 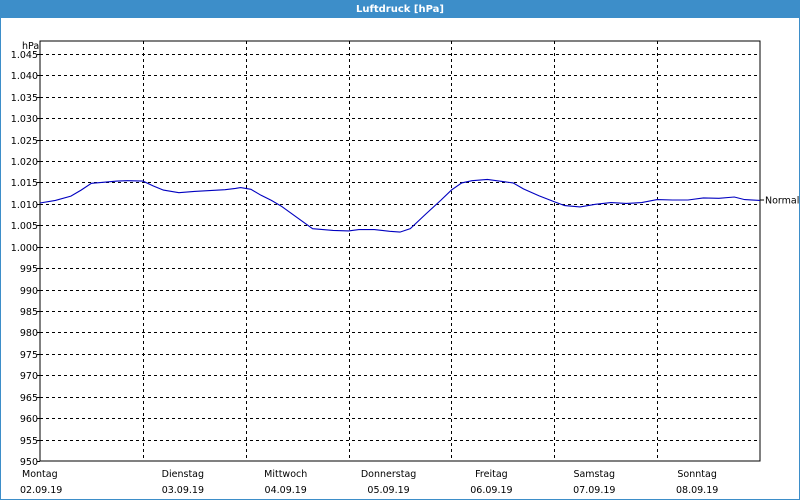 What do you see at coordinates (29, 398) in the screenshot?
I see `y-tick-label: 965` at bounding box center [29, 398].